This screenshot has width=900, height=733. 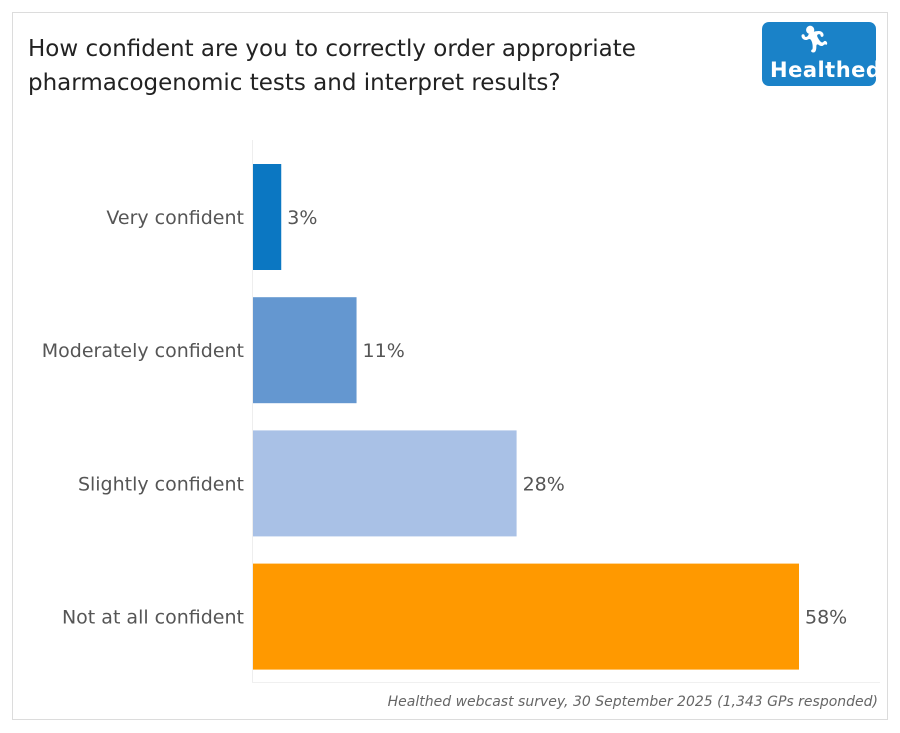 What do you see at coordinates (826, 70) in the screenshot?
I see `logo-text: Healthed` at bounding box center [826, 70].